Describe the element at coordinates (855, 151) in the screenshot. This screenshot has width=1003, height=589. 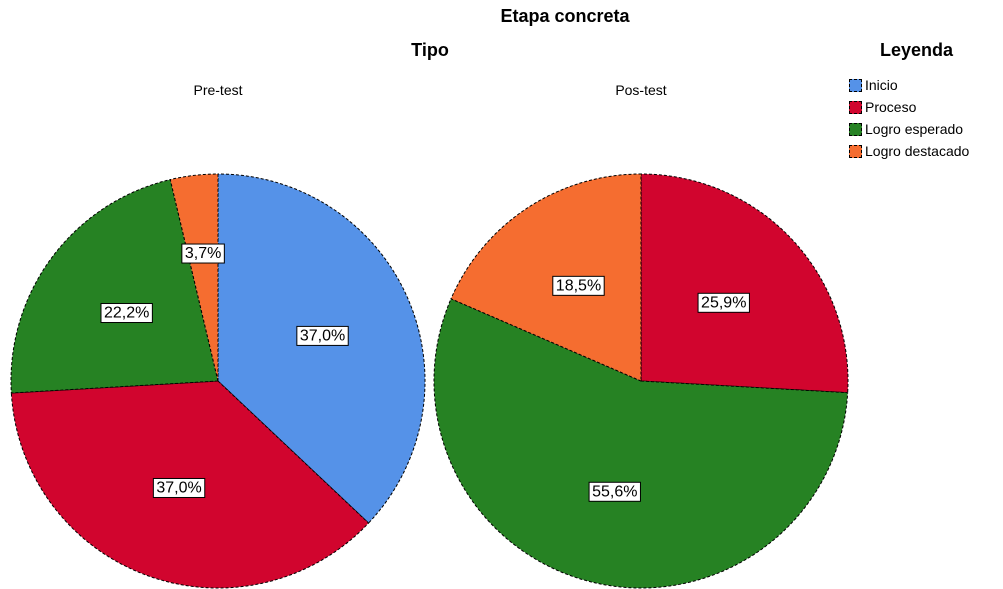
I see `legend-swatch-logro-destacado` at that location.